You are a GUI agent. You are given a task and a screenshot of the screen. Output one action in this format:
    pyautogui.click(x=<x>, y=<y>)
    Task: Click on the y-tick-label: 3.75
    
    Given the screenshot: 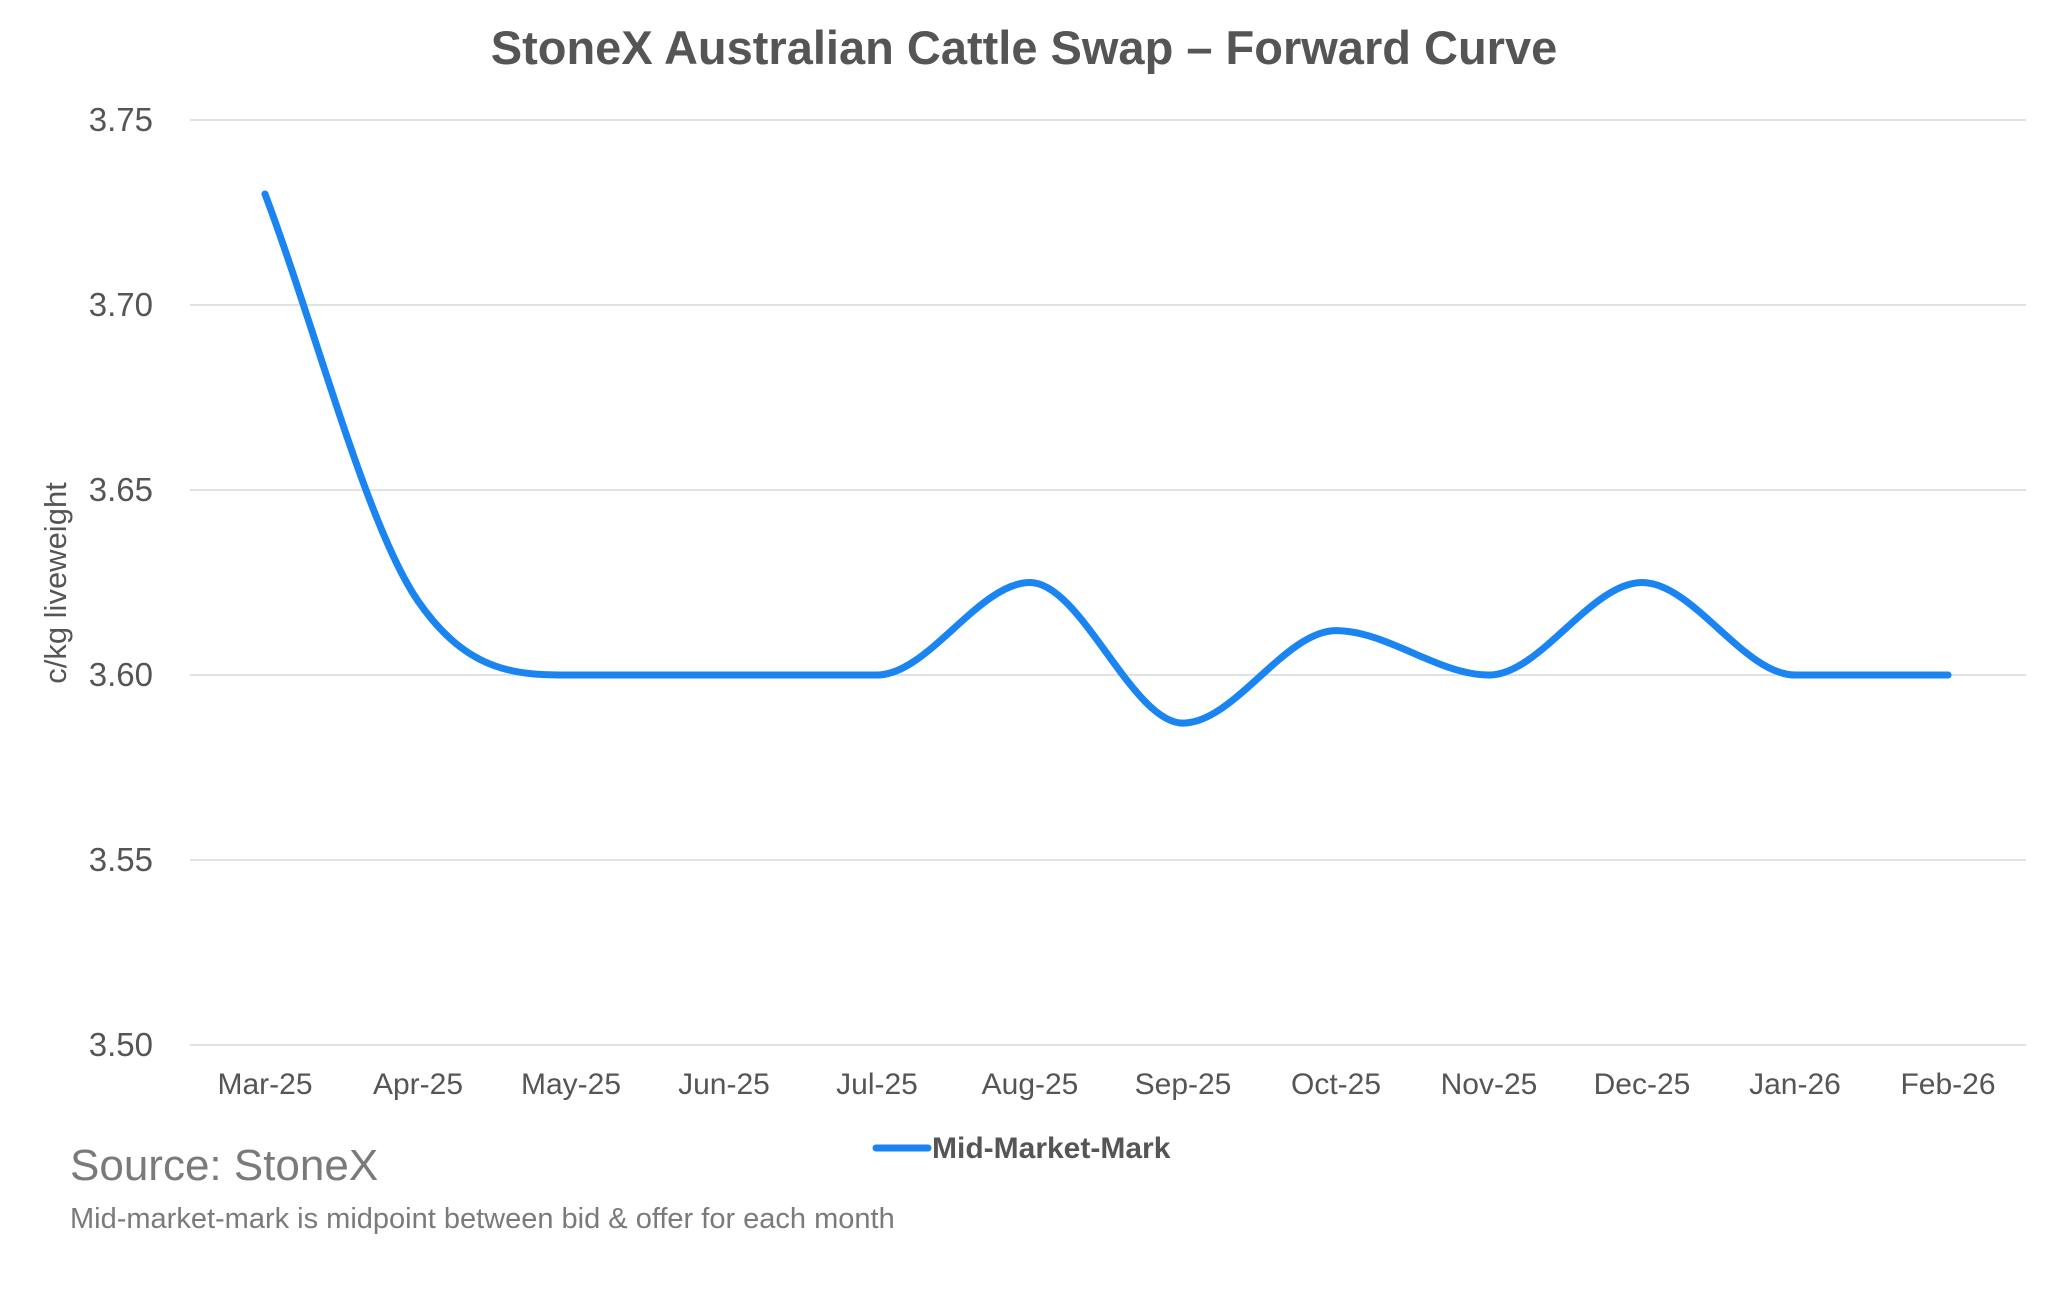 What is the action you would take?
    pyautogui.click(x=121, y=119)
    